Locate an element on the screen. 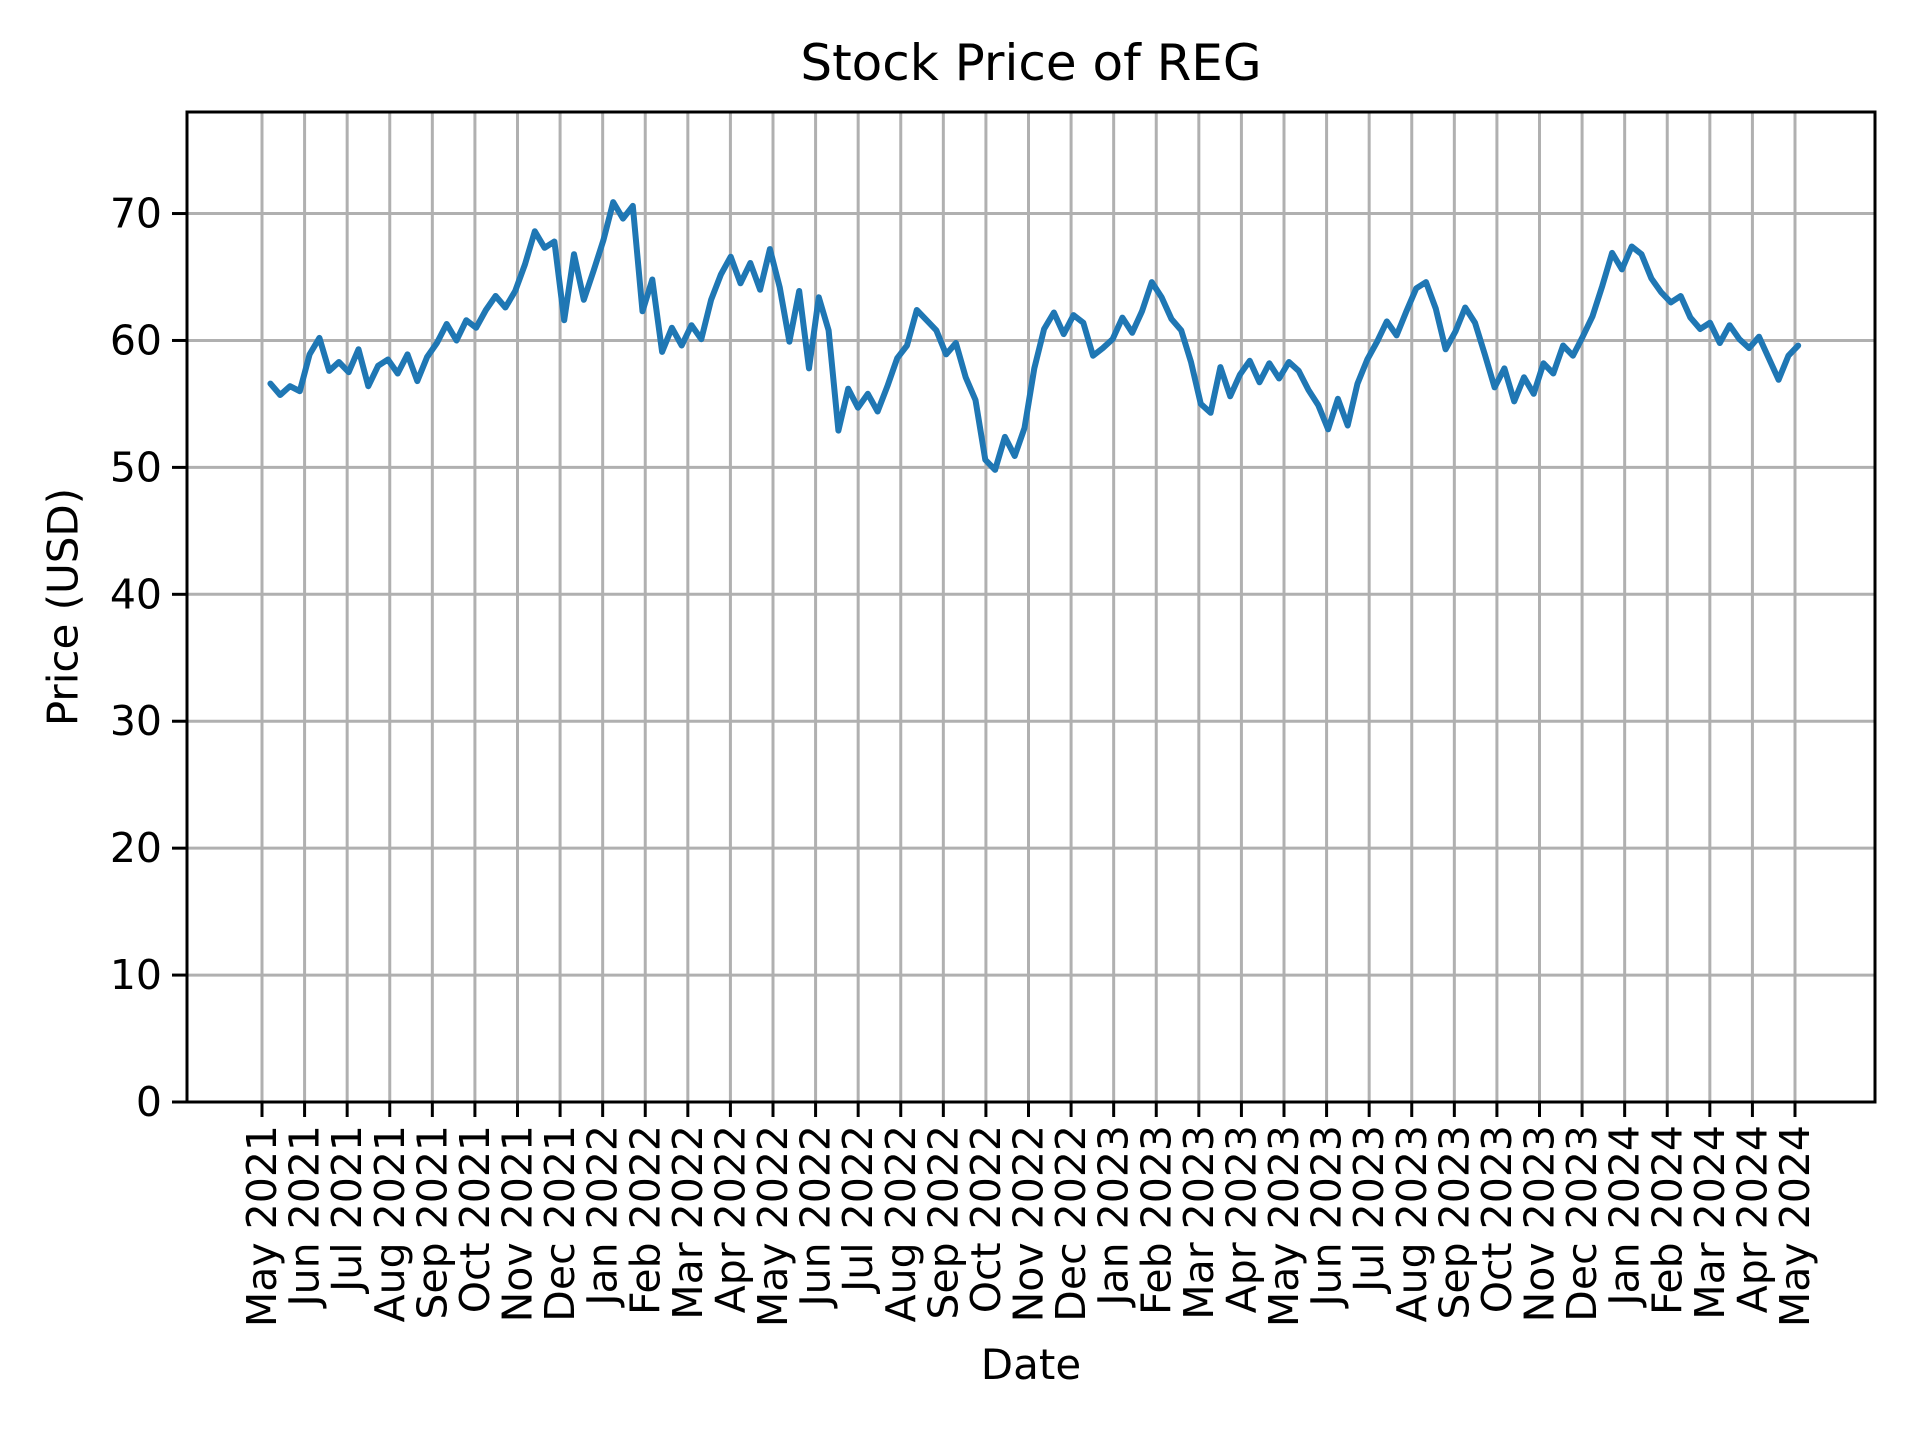 This screenshot has width=1920, height=1440. x-tick-label: Feb 2022 is located at coordinates (645, 1220).